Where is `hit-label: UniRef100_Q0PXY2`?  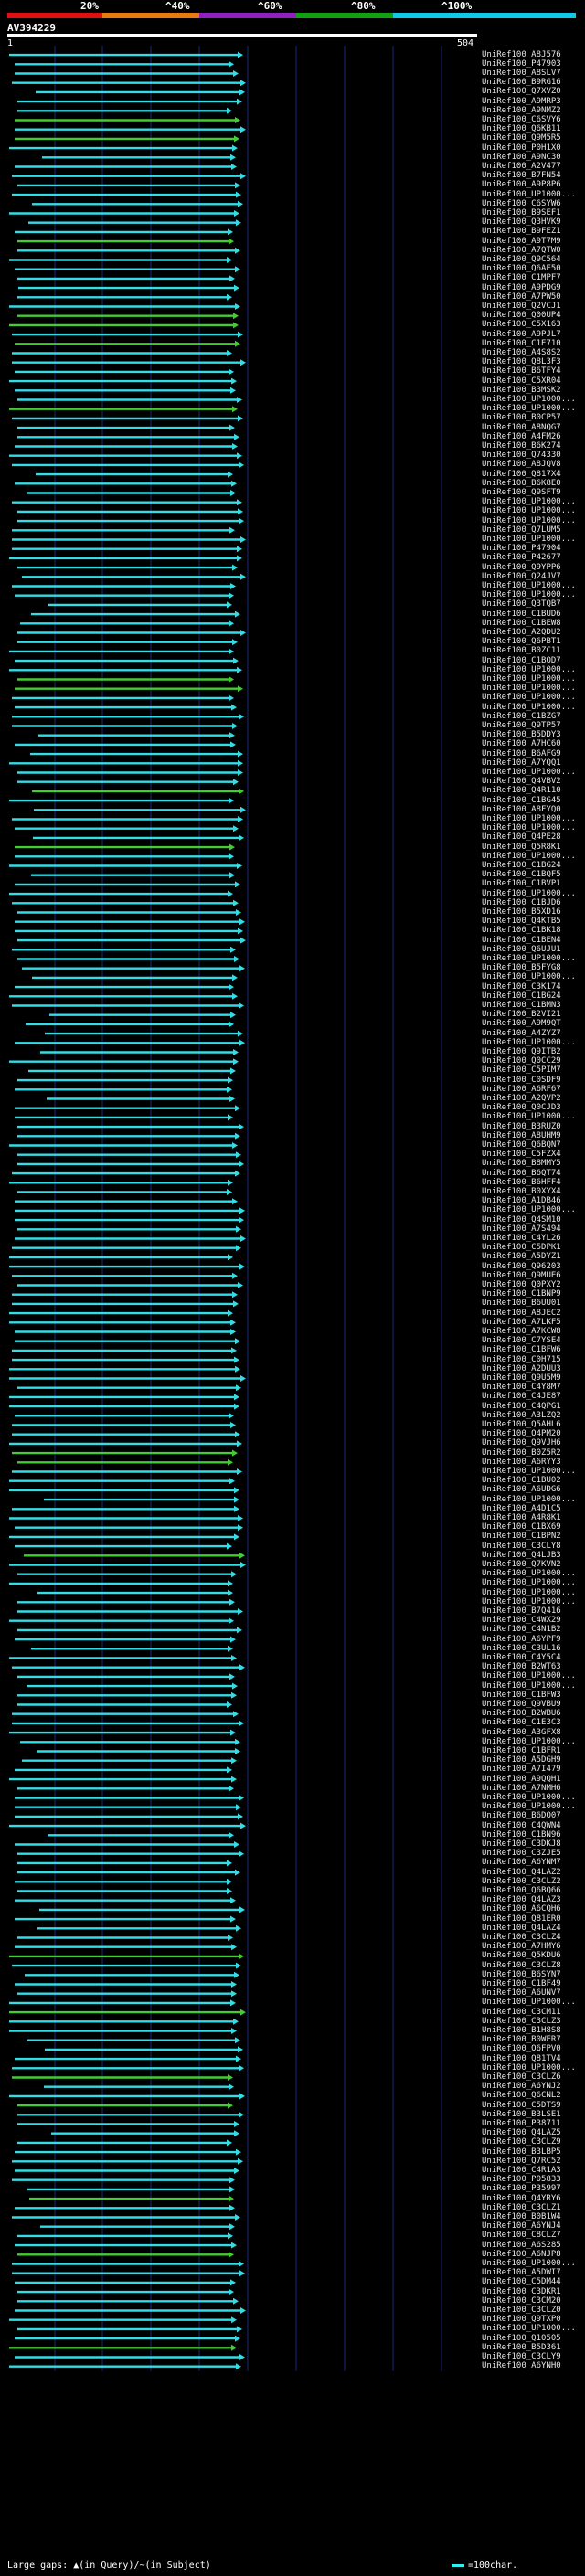
hit-label: UniRef100_Q0PXY2 is located at coordinates (521, 1284).